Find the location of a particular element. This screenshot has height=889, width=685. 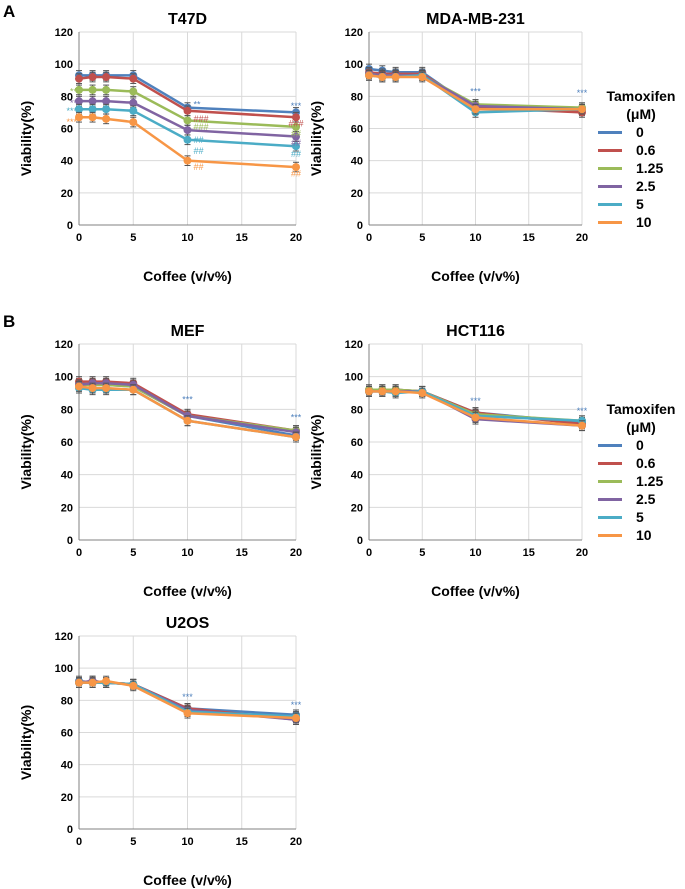

legend-label: 5 is located at coordinates (640, 517).